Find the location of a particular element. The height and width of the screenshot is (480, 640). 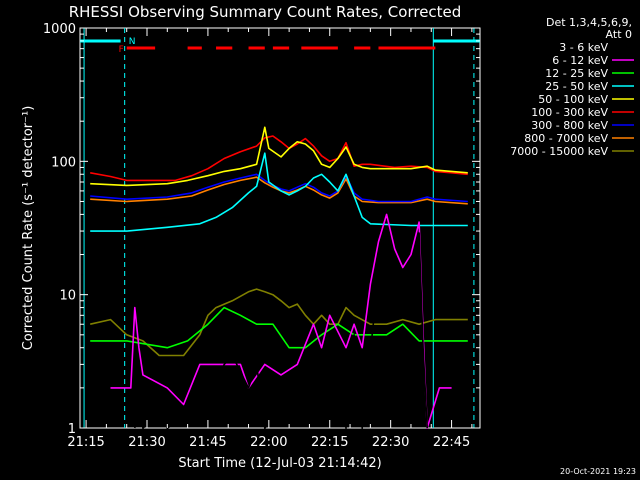

legend-entry-label: 7000 - 15000 keV is located at coordinates (559, 151).